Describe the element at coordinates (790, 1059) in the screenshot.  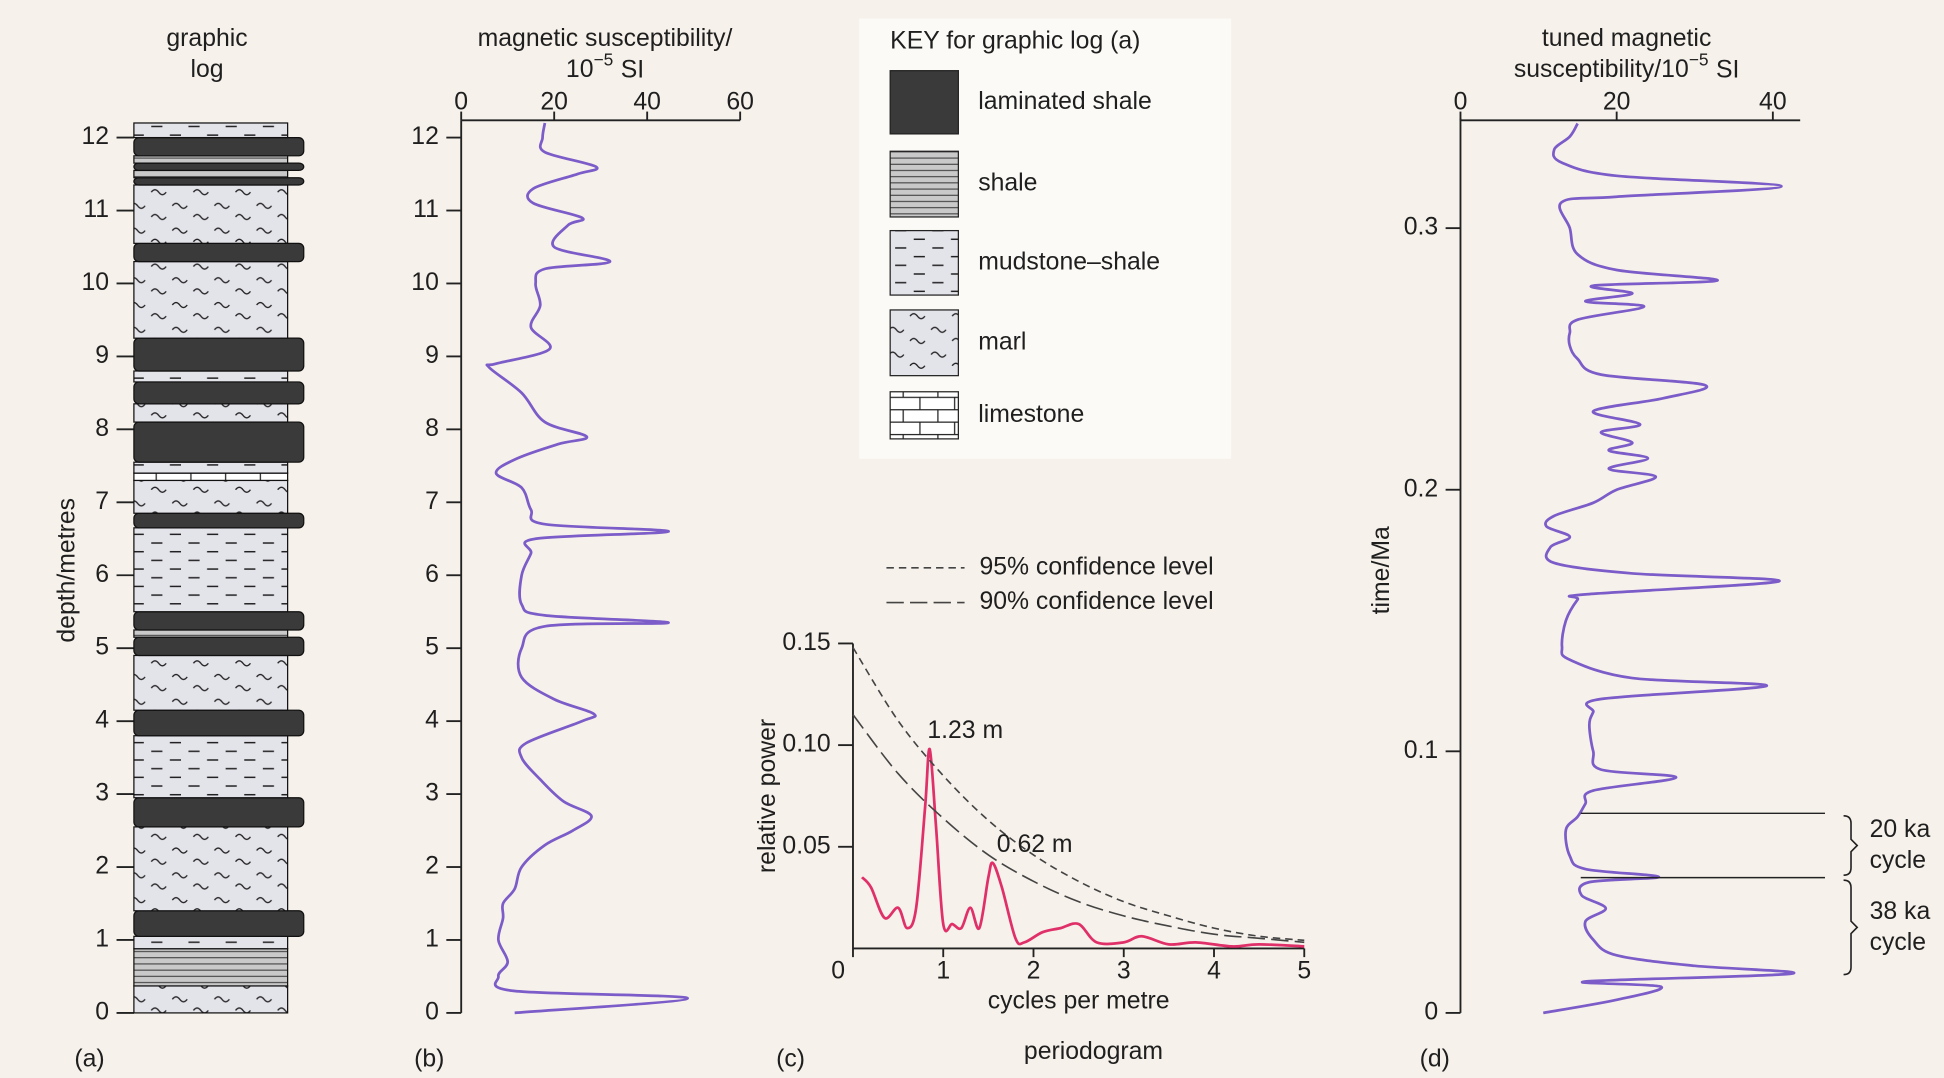
I see `panel-label: (c)` at that location.